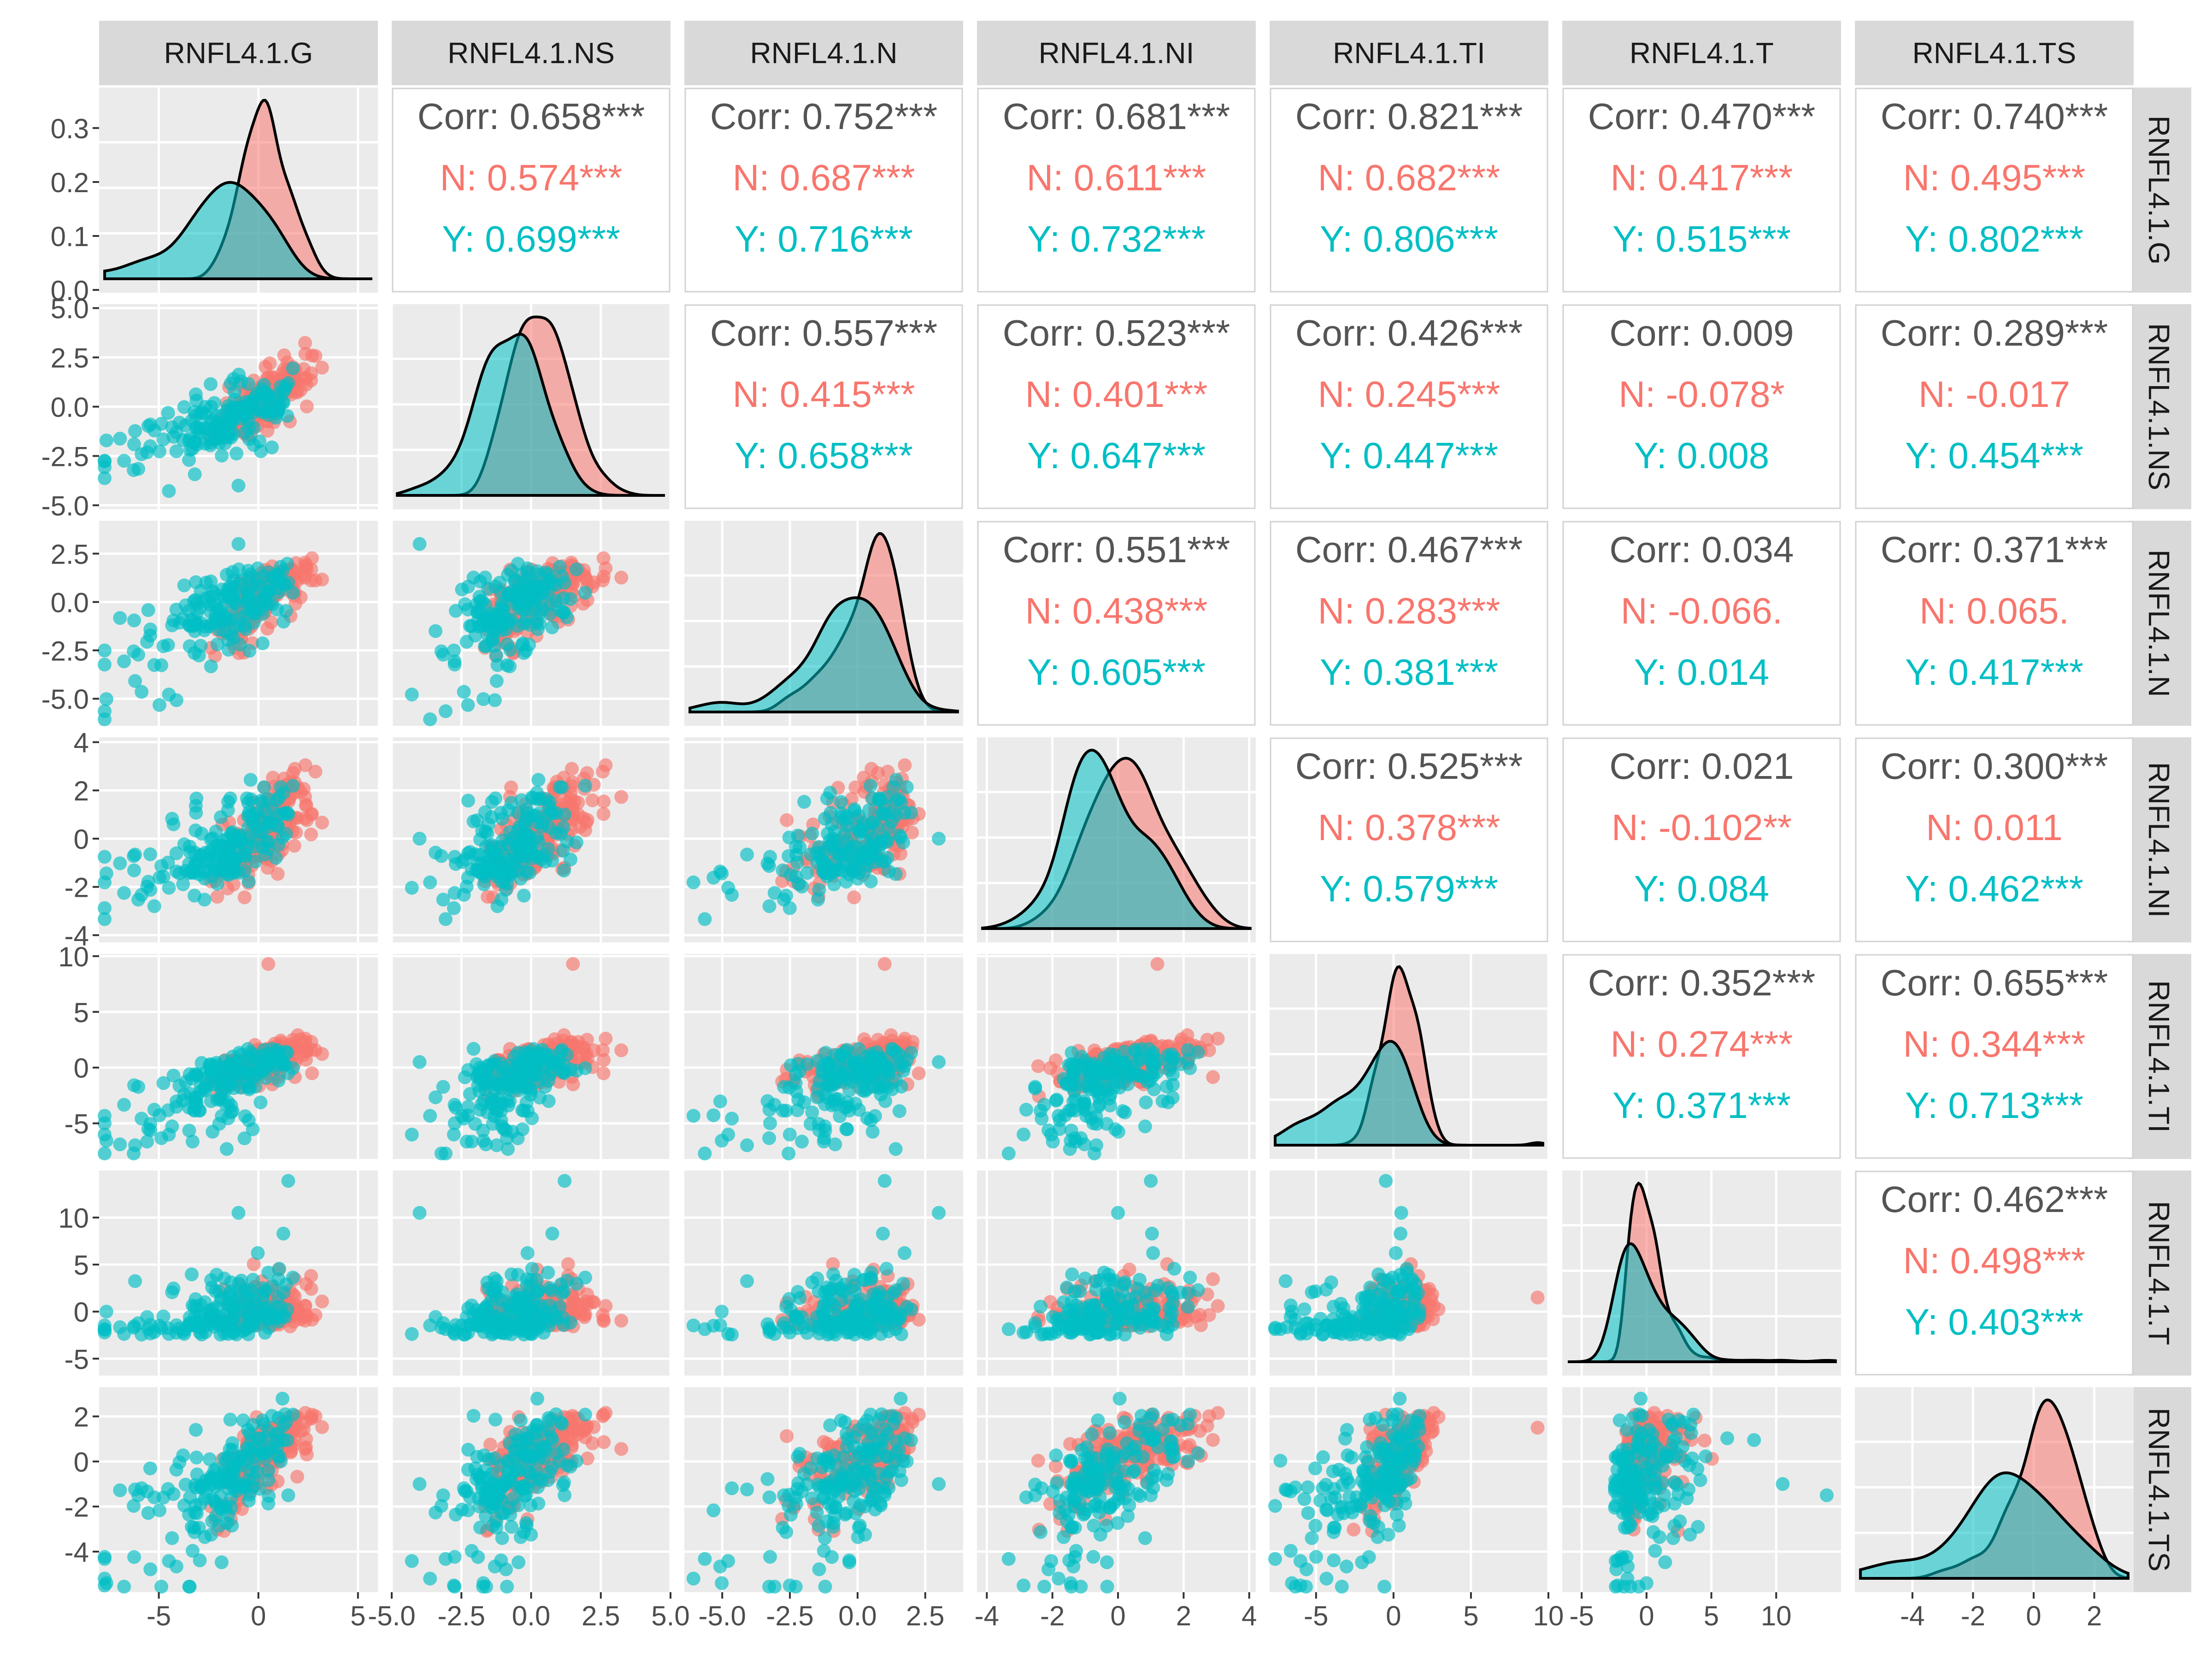 Image resolution: width=2212 pixels, height=1659 pixels. What do you see at coordinates (1409, 116) in the screenshot?
I see `correlation-overall-label: Corr: 0.821***` at bounding box center [1409, 116].